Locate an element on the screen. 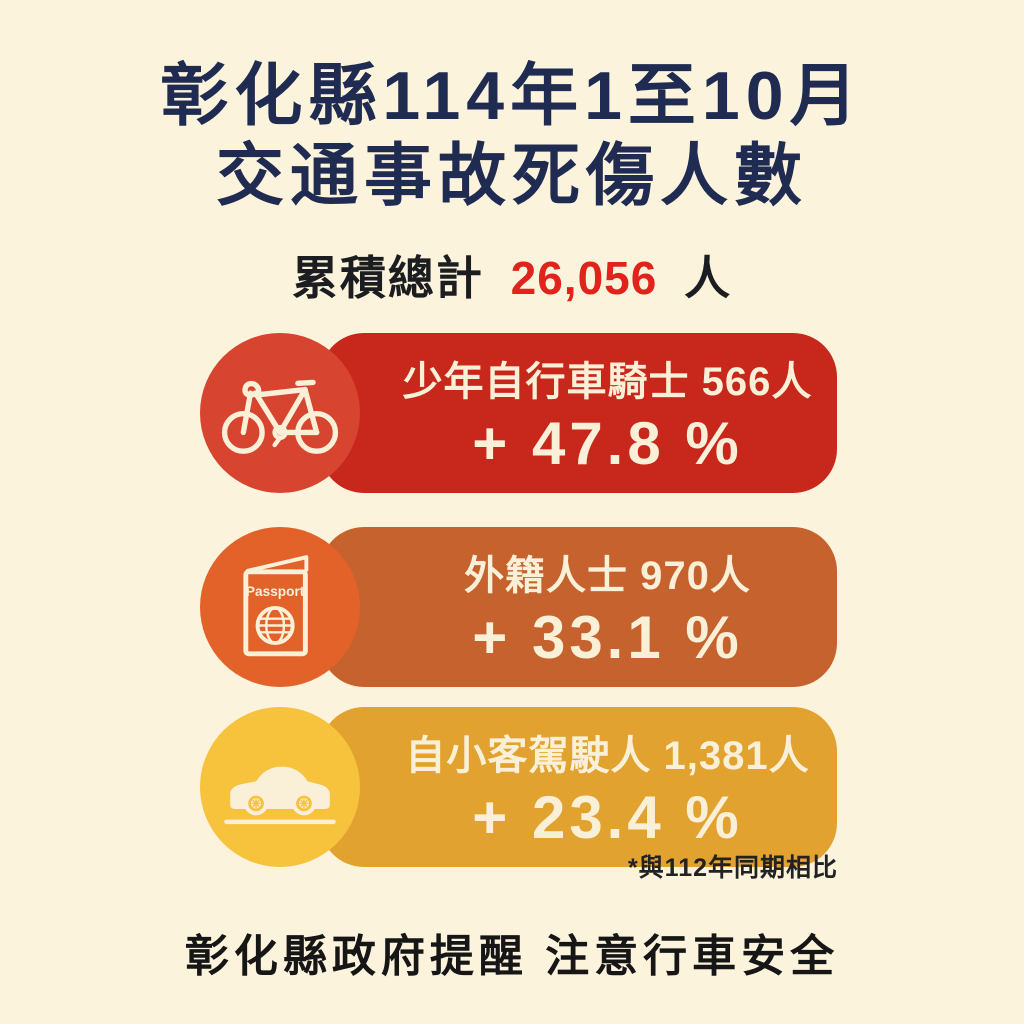 Image resolution: width=1024 pixels, height=1024 pixels. passport-text: Passport is located at coordinates (275, 591).